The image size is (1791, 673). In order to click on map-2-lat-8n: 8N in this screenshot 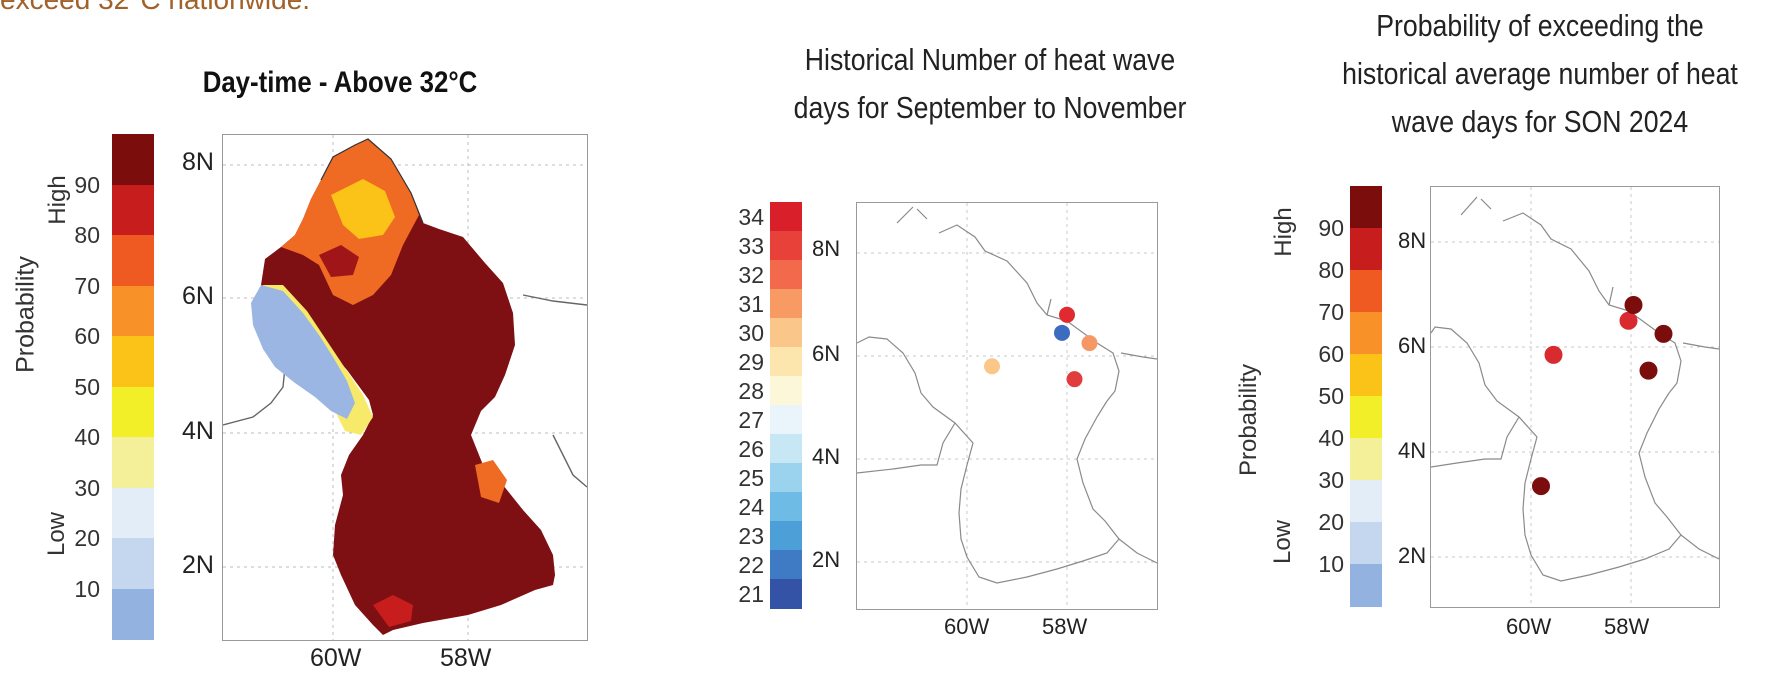, I will do `click(826, 248)`.